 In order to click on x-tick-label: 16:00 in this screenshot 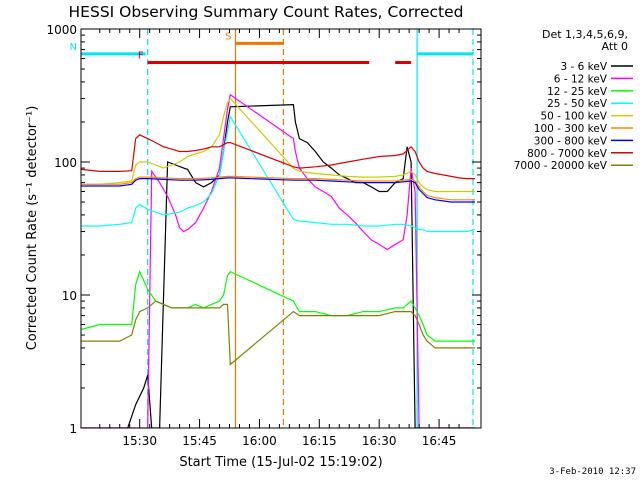, I will do `click(259, 441)`.